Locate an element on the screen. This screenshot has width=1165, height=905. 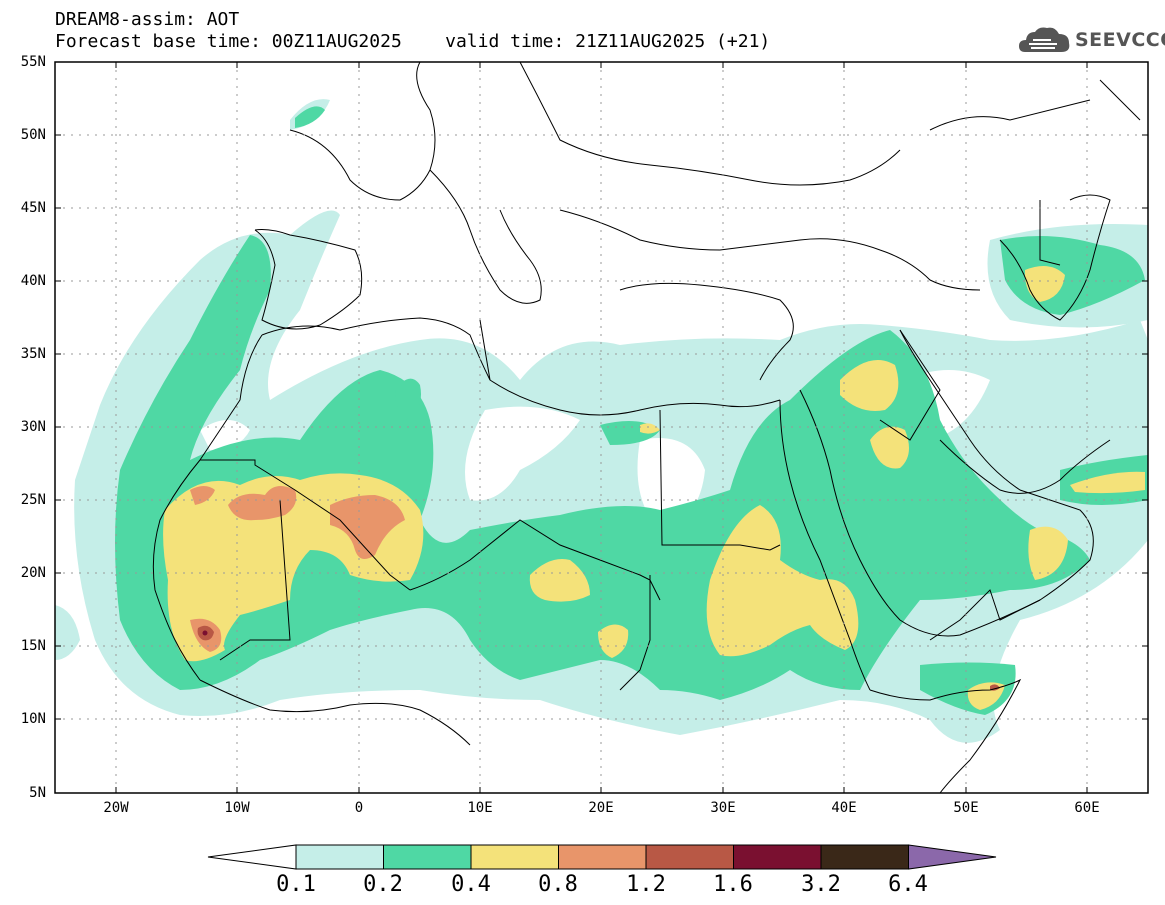
colorbar-label: 0.4 is located at coordinates (471, 884).